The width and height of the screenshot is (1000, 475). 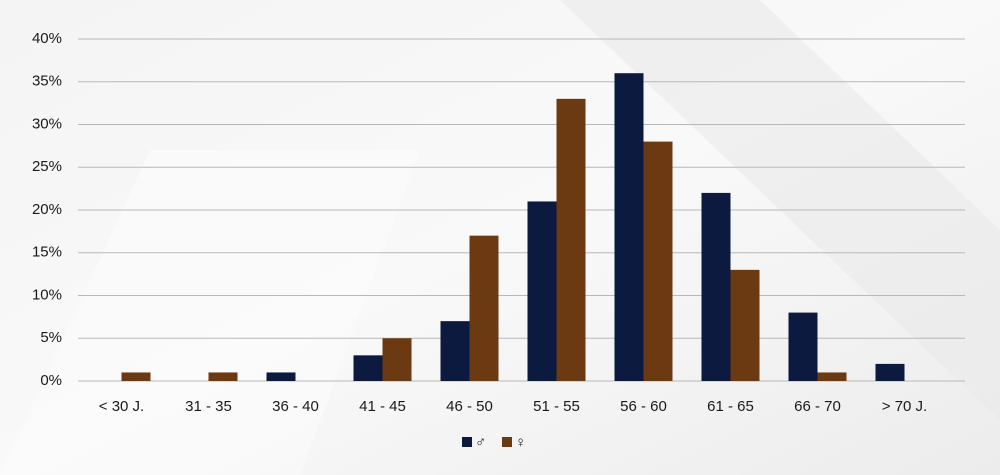 What do you see at coordinates (47, 294) in the screenshot?
I see `y-tick-label: 10%` at bounding box center [47, 294].